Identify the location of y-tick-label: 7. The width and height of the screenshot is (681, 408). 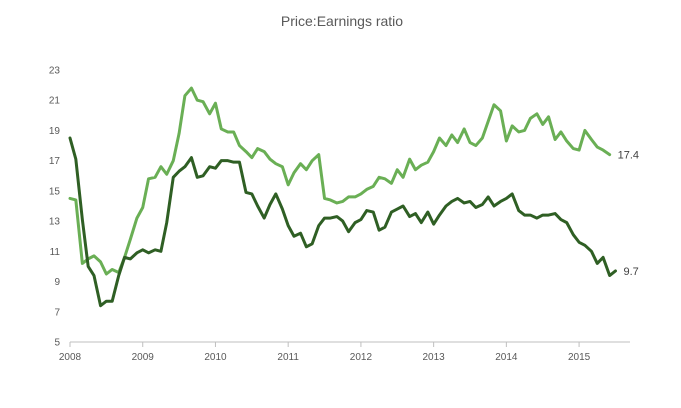
(57, 312).